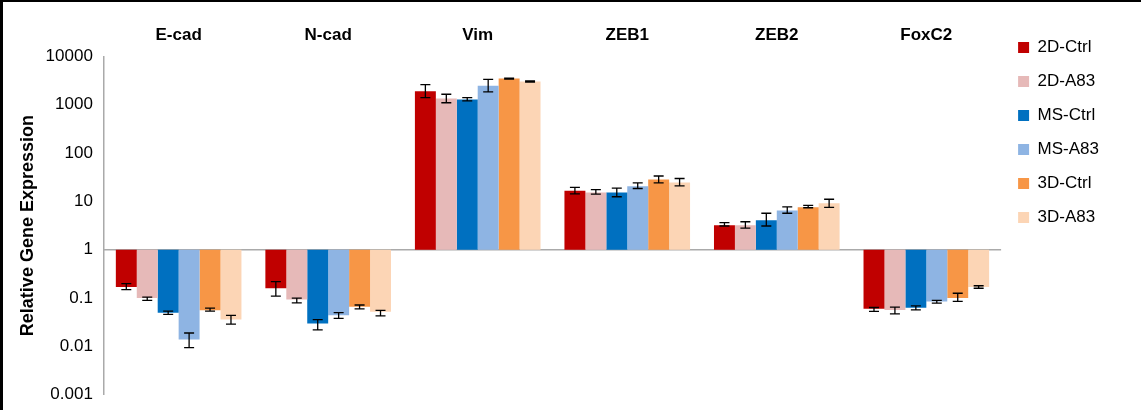 This screenshot has width=1142, height=412. I want to click on legend-label: 3D-A83, so click(1066, 217).